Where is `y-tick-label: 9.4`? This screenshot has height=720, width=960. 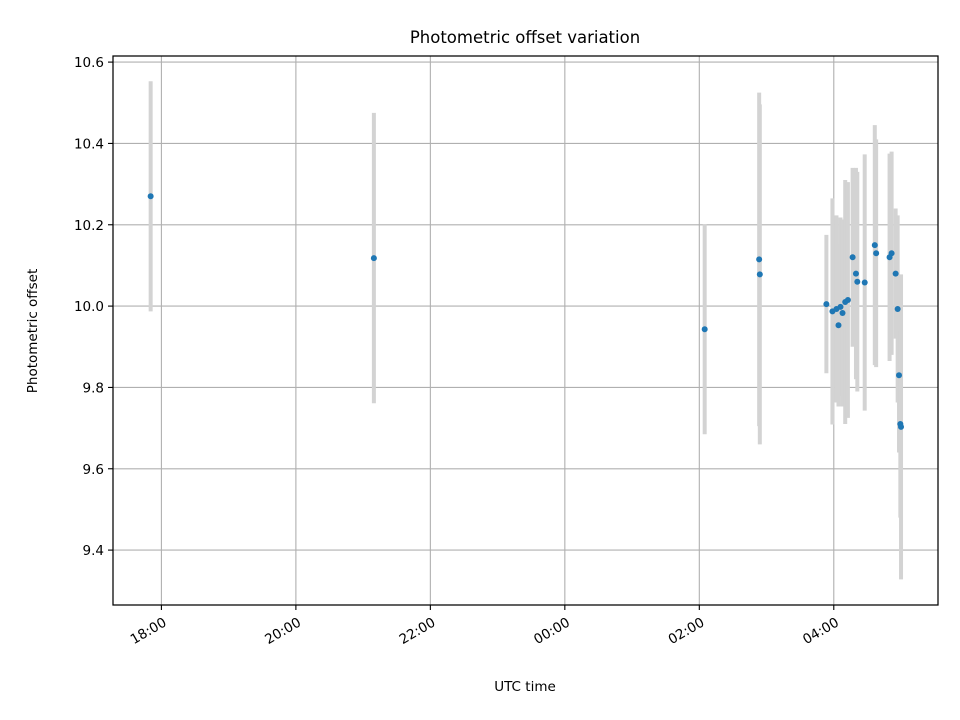
y-tick-label: 9.4 is located at coordinates (93, 551).